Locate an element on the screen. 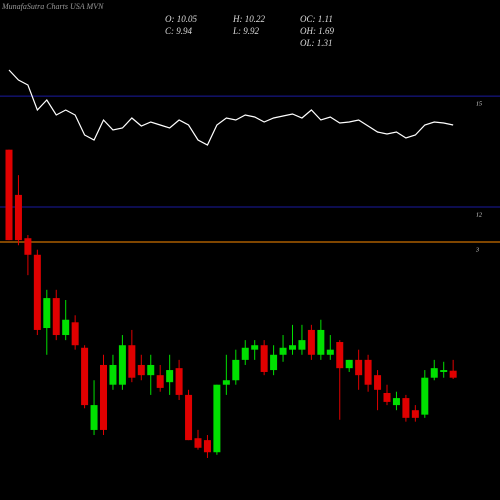 This screenshot has width=500, height=500. h-line-label: 3 is located at coordinates (477, 250).